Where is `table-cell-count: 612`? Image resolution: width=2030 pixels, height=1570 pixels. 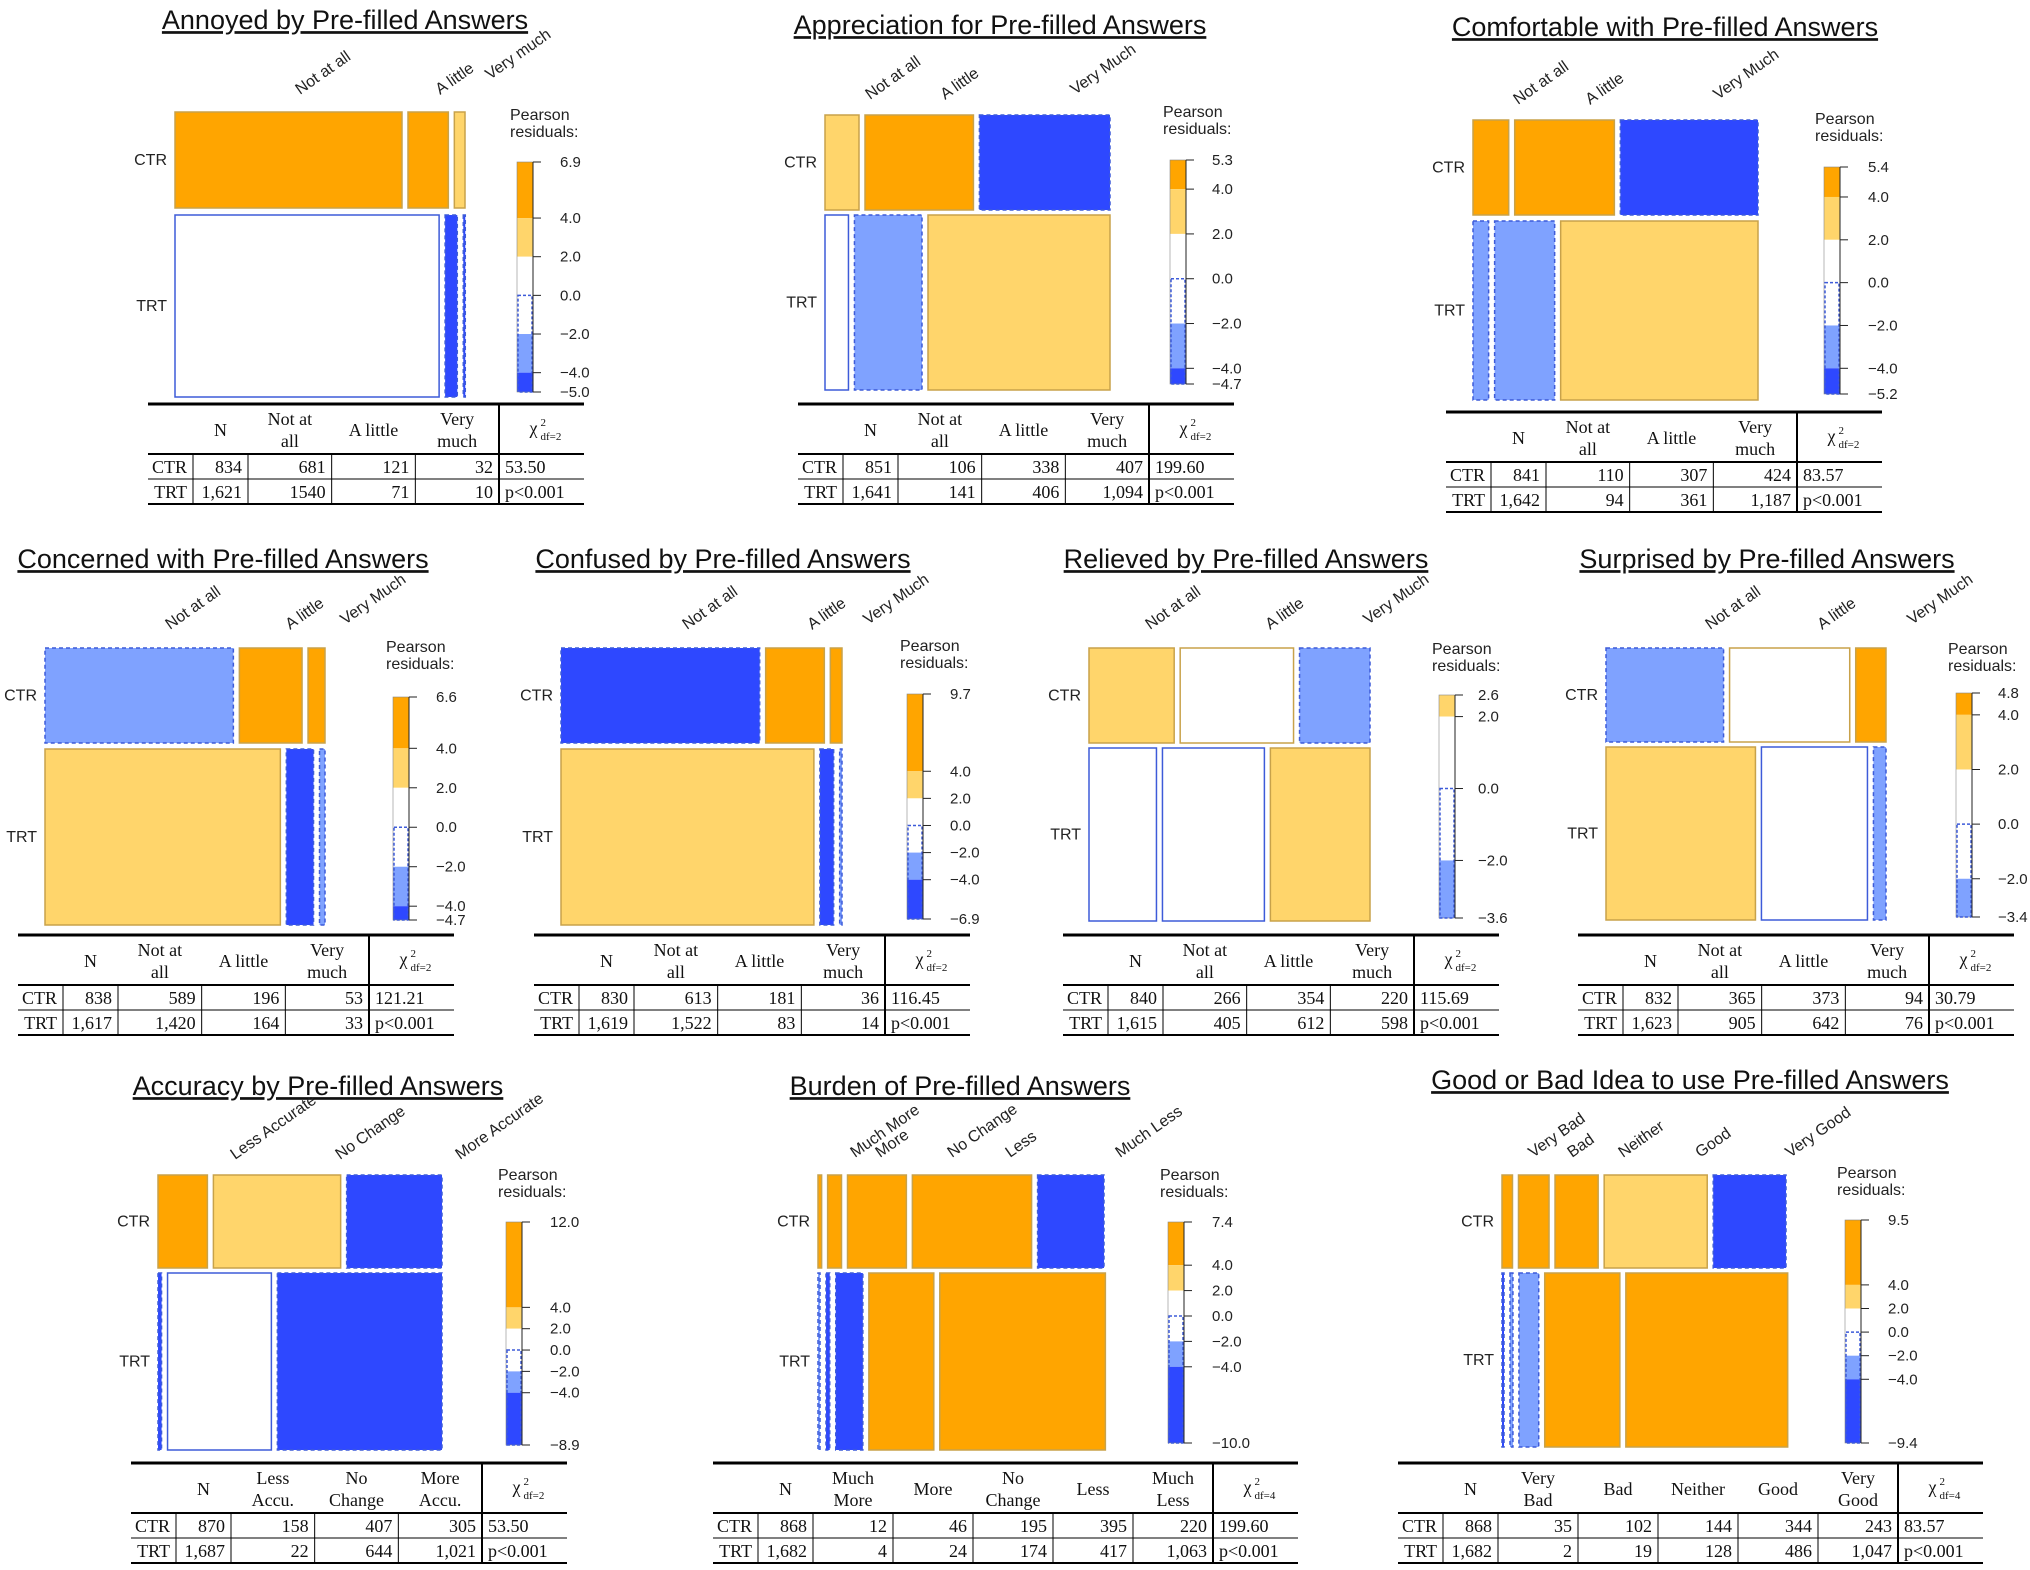
table-cell-count: 612 is located at coordinates (1310, 1023).